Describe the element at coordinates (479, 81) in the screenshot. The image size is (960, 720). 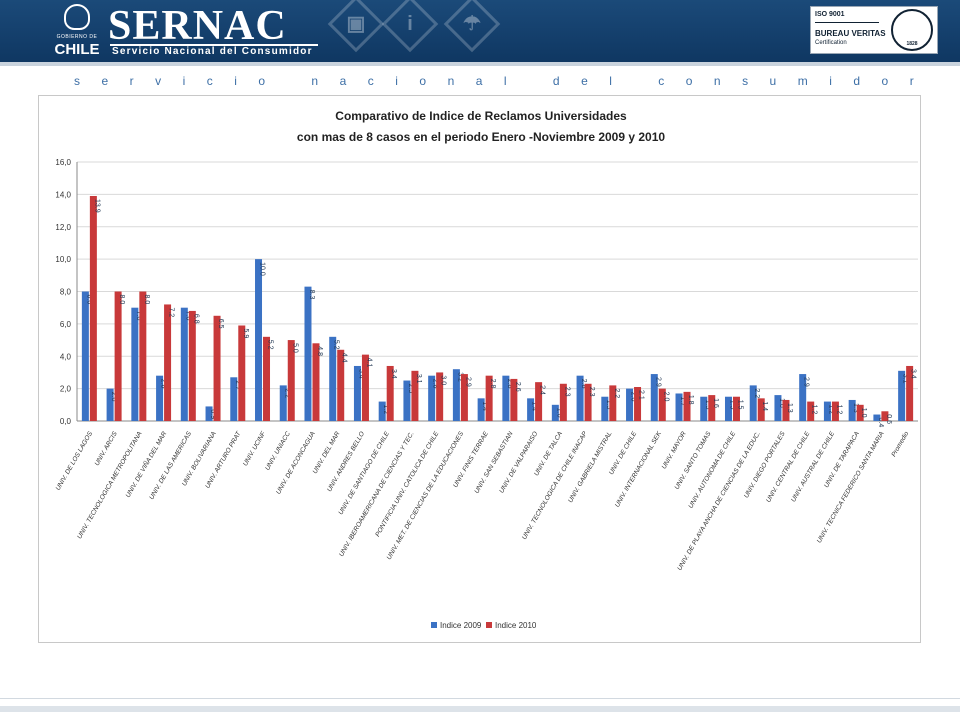
I see `tagline-letter: a` at that location.